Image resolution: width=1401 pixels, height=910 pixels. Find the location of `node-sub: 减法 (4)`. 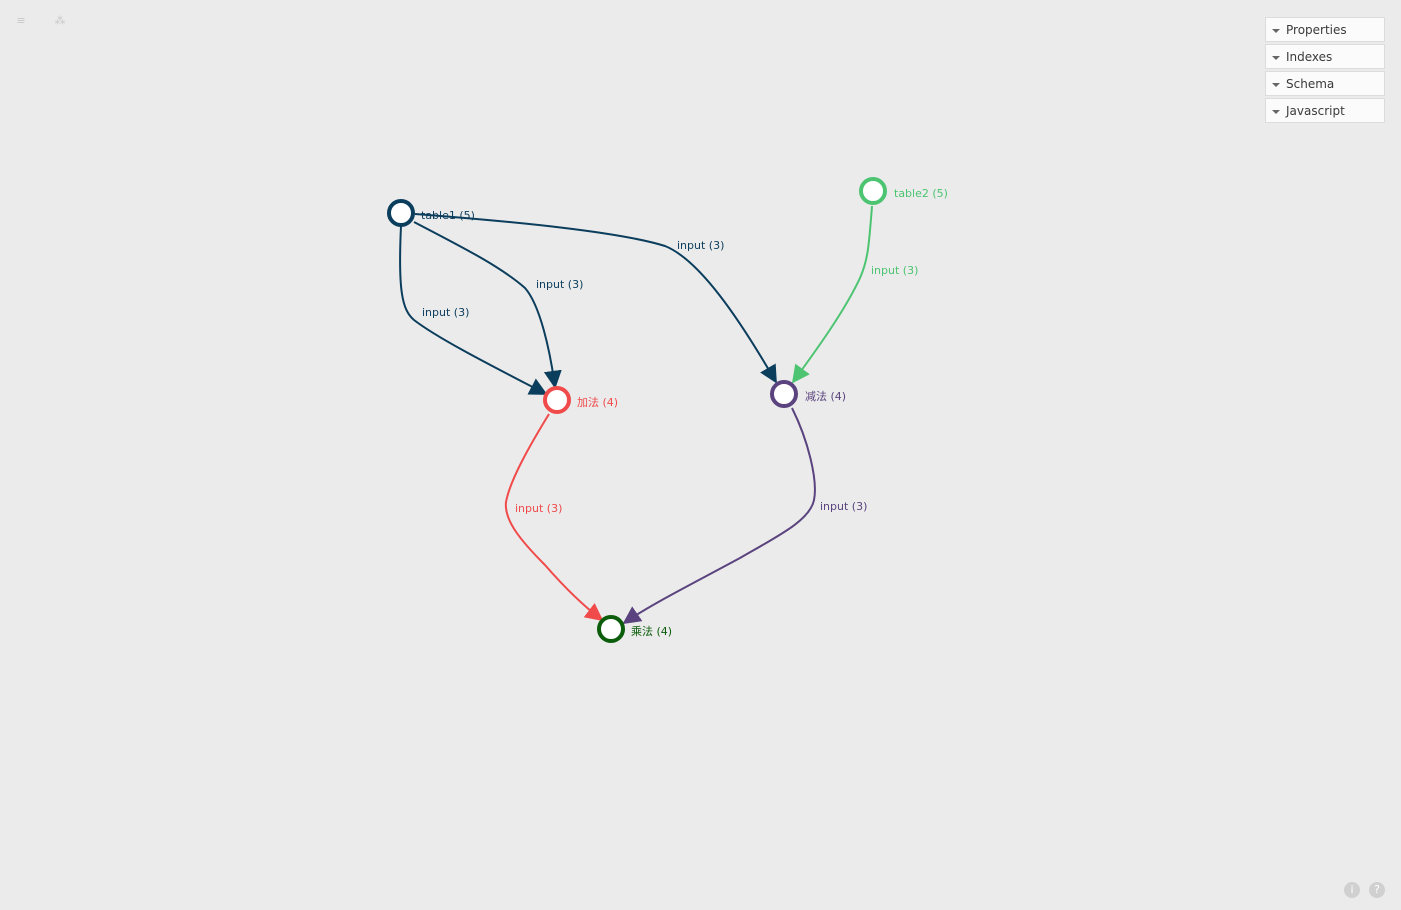

node-sub: 减法 (4) is located at coordinates (808, 394).